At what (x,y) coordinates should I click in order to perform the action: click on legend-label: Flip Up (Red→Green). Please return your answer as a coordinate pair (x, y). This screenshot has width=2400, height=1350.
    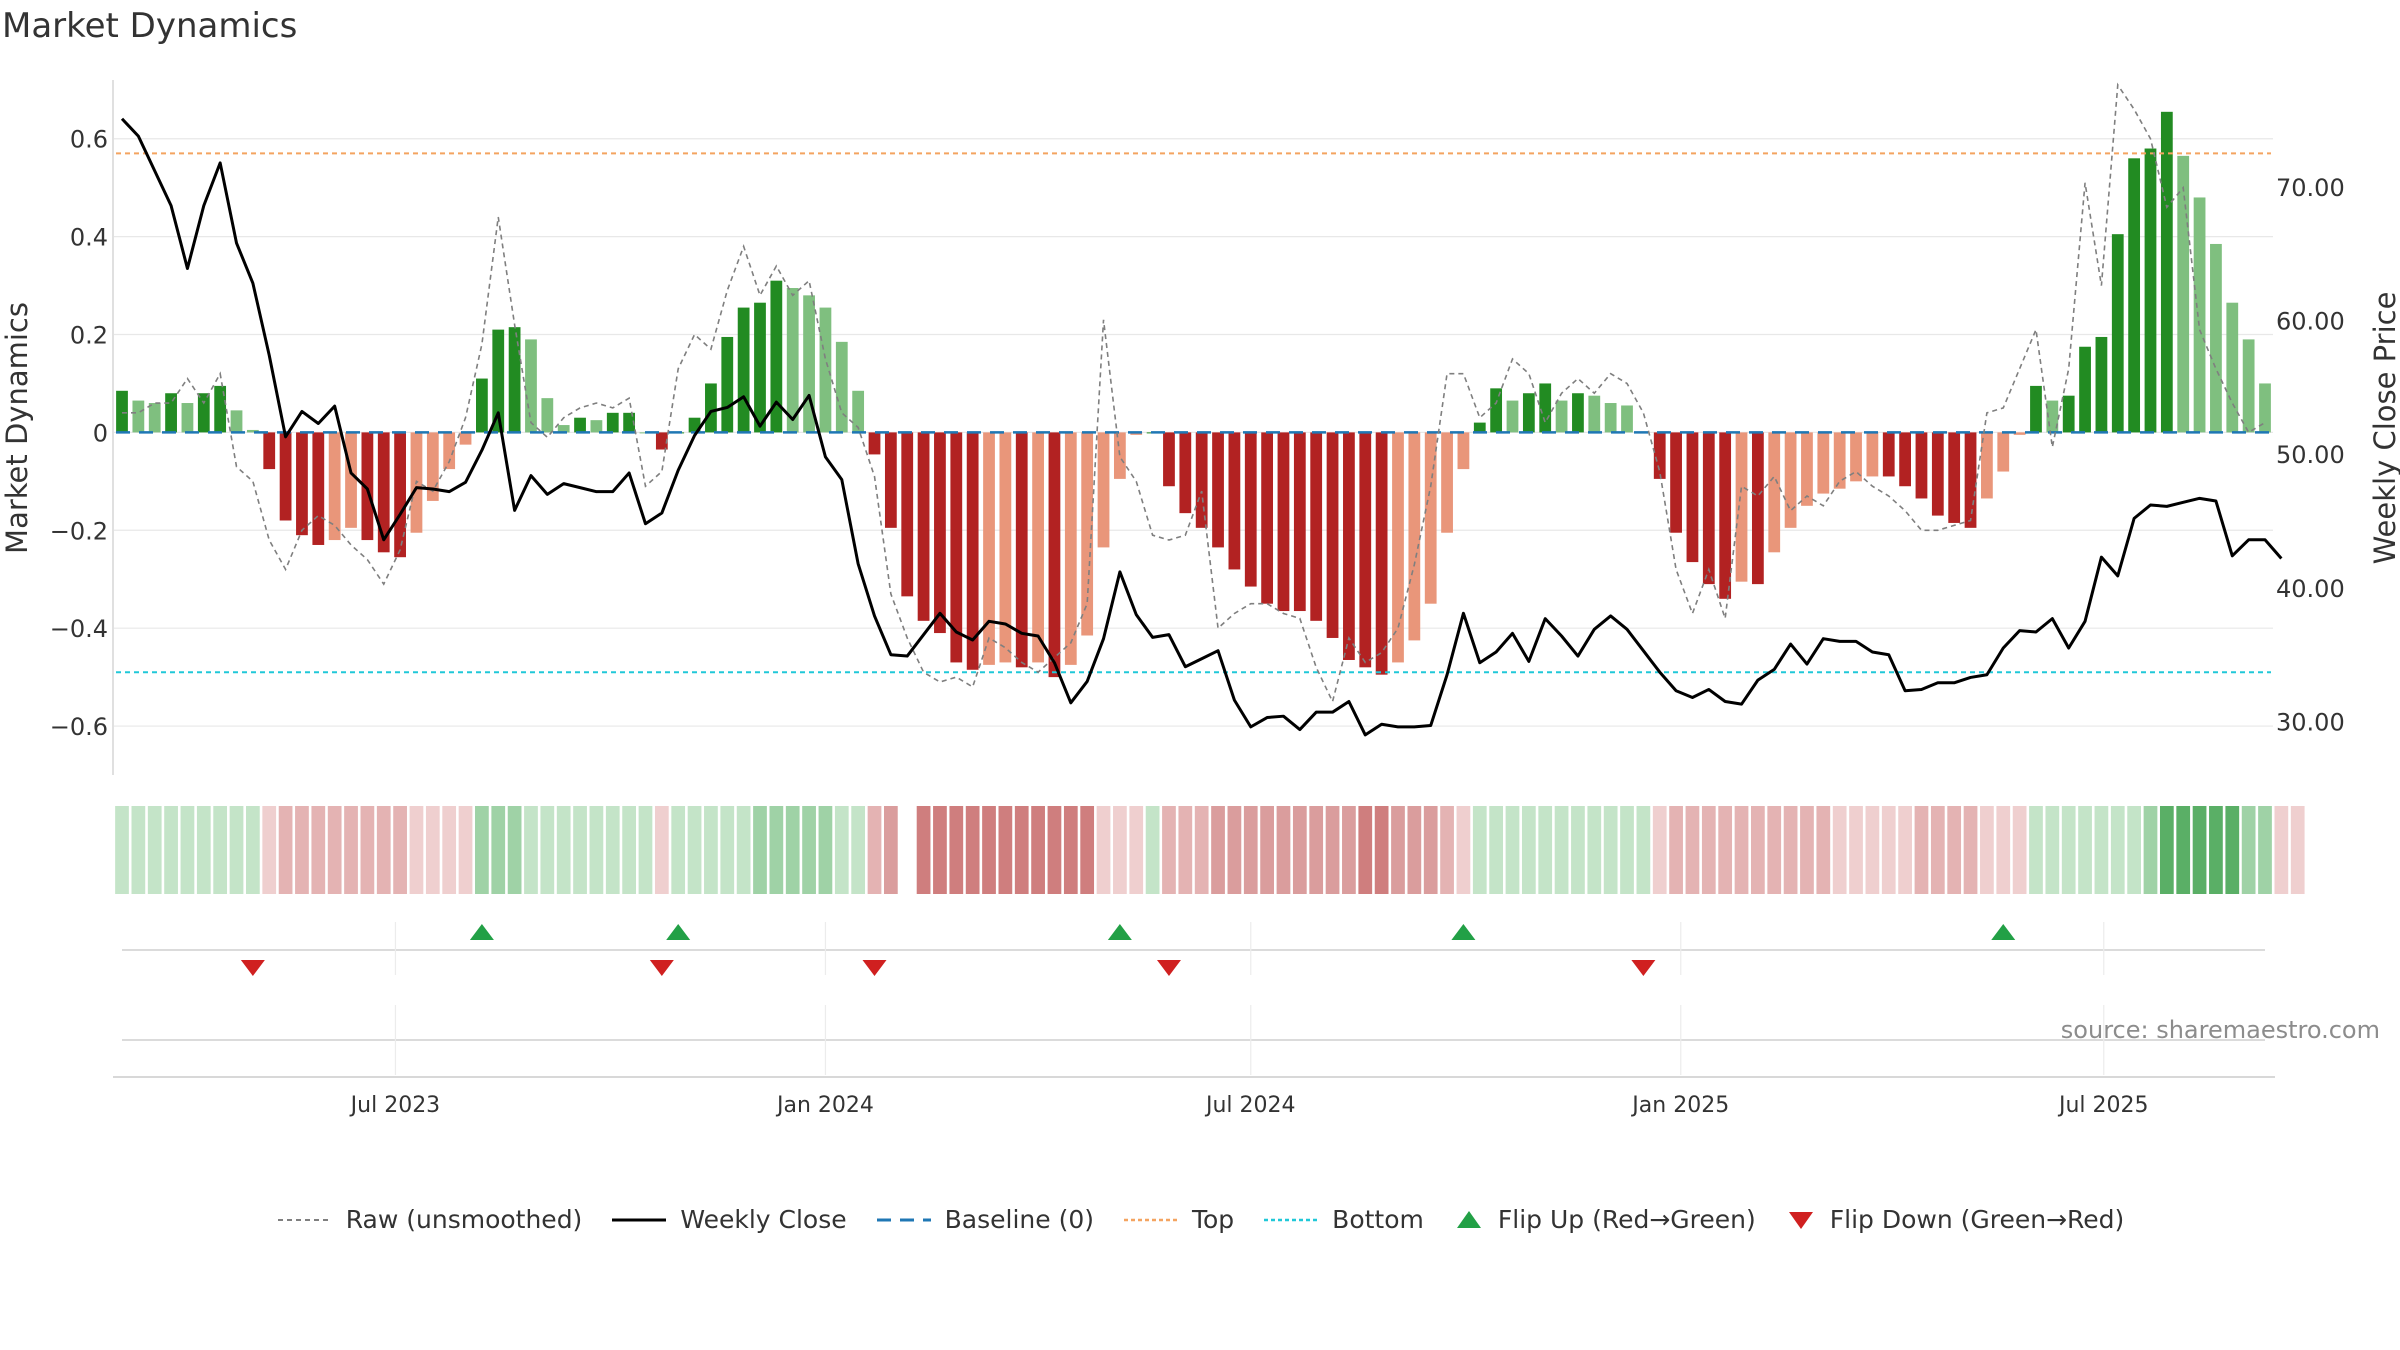
    Looking at the image, I should click on (1626, 1219).